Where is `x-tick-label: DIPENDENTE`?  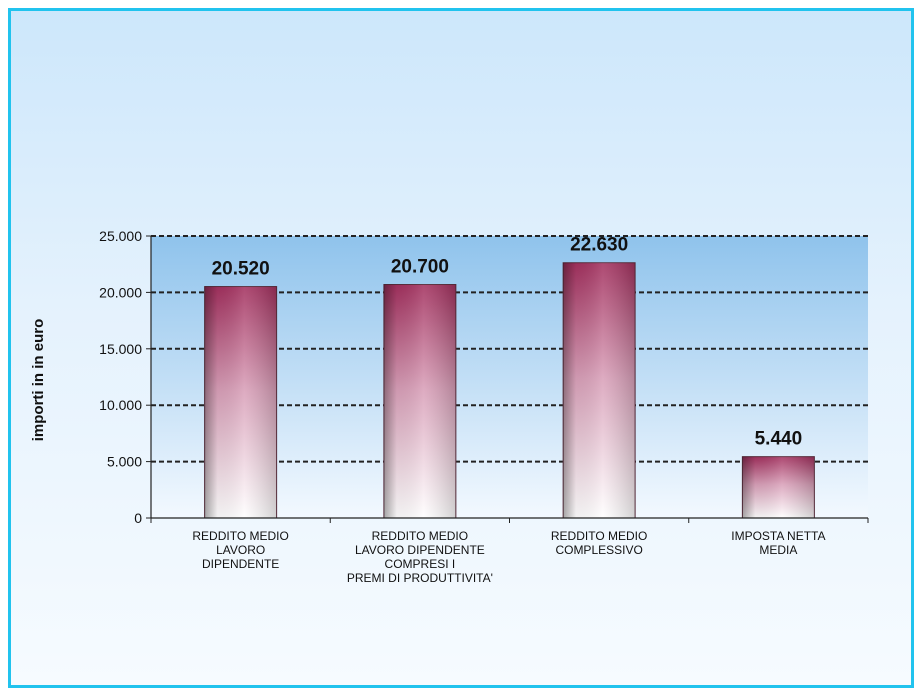 x-tick-label: DIPENDENTE is located at coordinates (240, 564).